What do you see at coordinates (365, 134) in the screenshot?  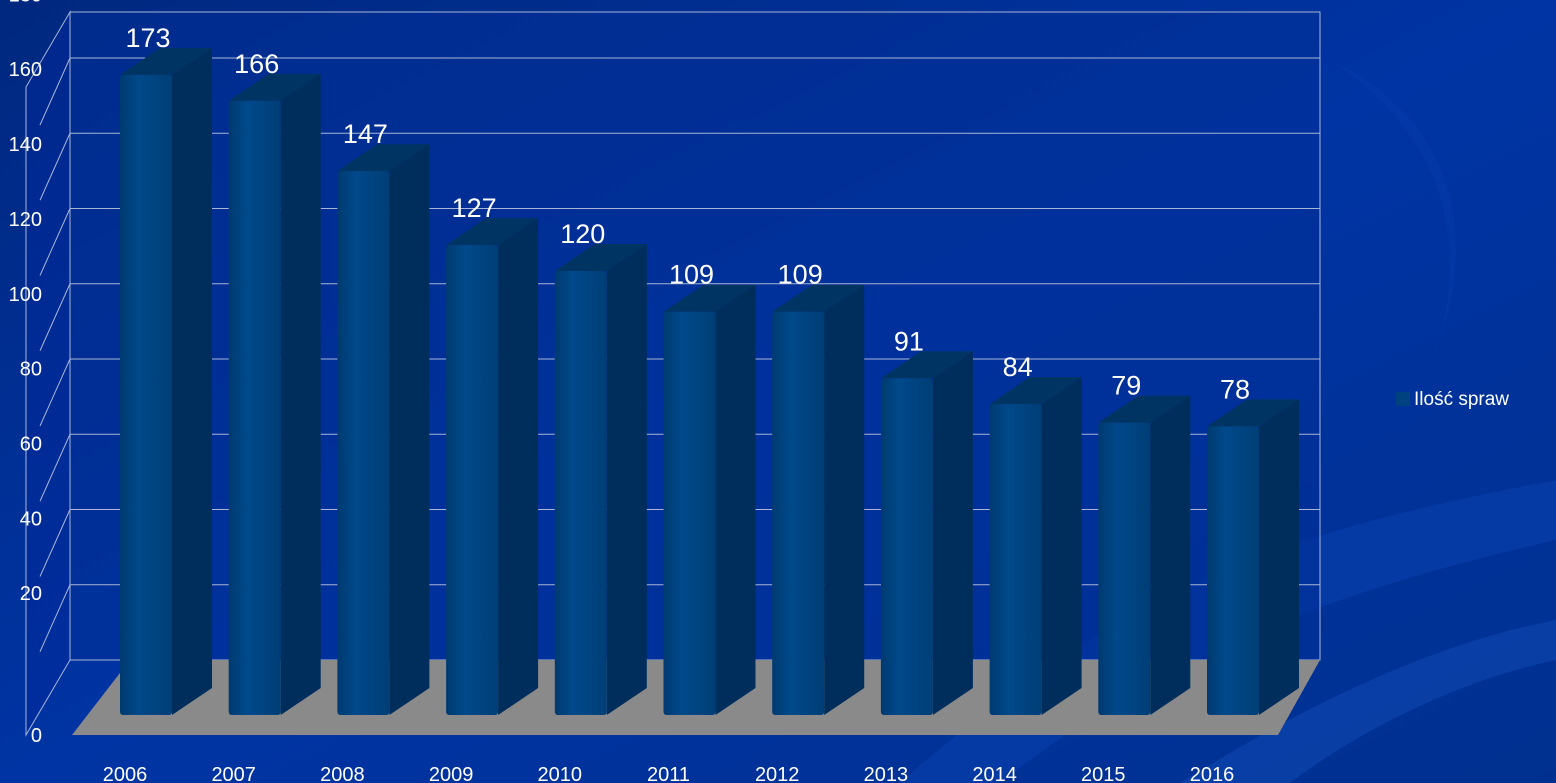 I see `data-label: 147` at bounding box center [365, 134].